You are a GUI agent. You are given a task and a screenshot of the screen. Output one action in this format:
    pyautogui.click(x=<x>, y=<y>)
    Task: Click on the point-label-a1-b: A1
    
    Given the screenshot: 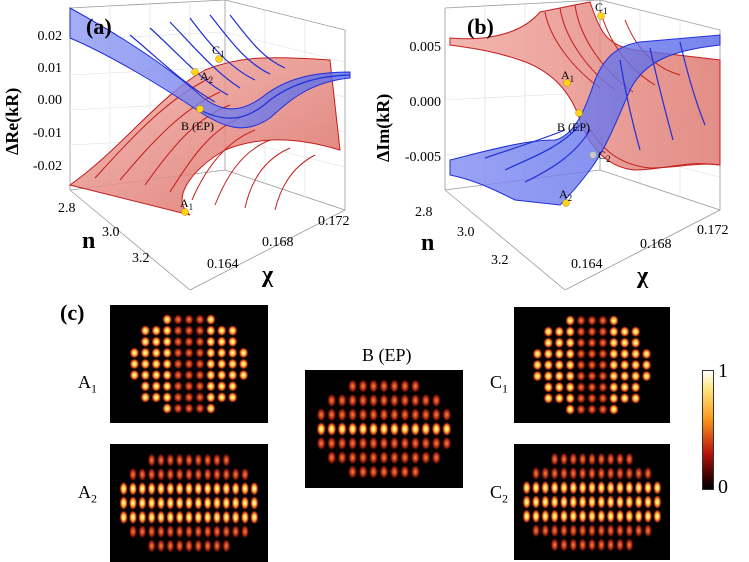 What is the action you would take?
    pyautogui.click(x=567, y=76)
    